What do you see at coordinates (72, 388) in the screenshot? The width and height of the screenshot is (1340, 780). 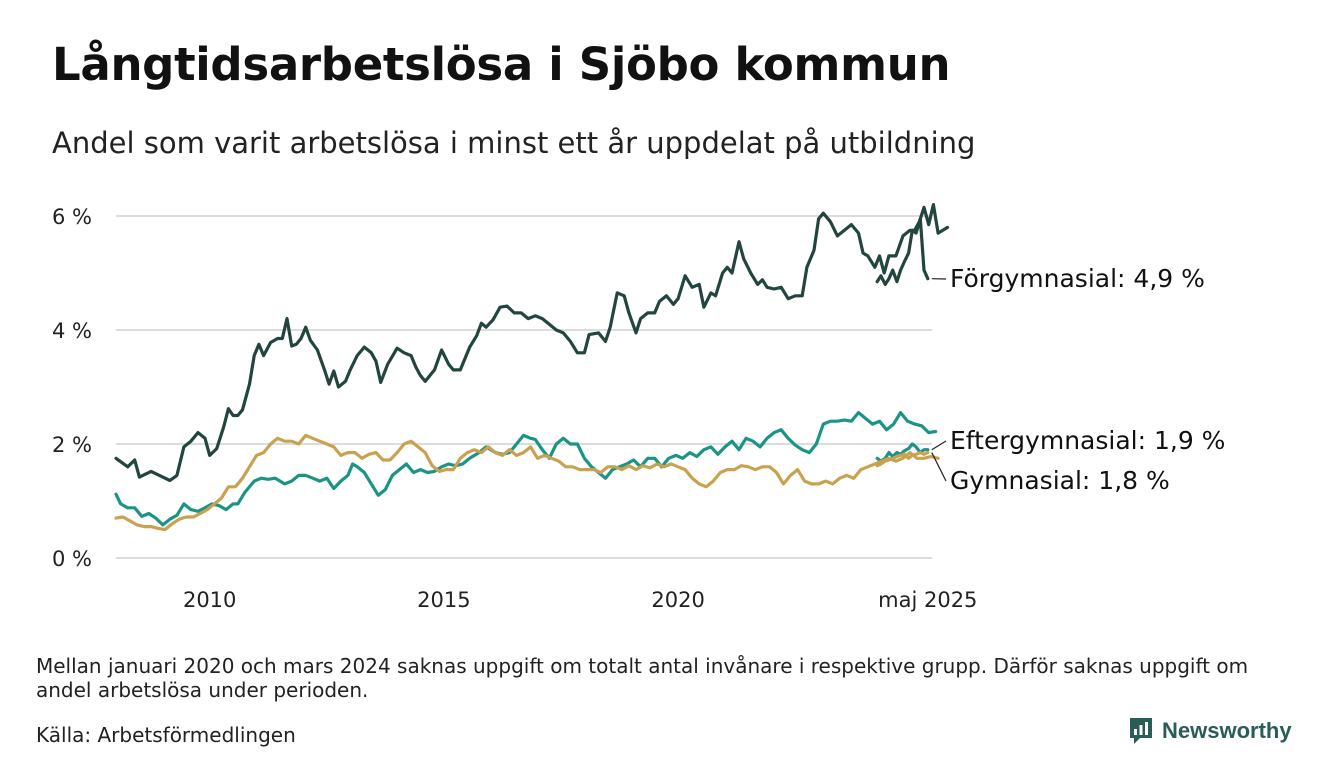 I see `y-axis-ticks: 0 % 2 % 4 % 6 %` at bounding box center [72, 388].